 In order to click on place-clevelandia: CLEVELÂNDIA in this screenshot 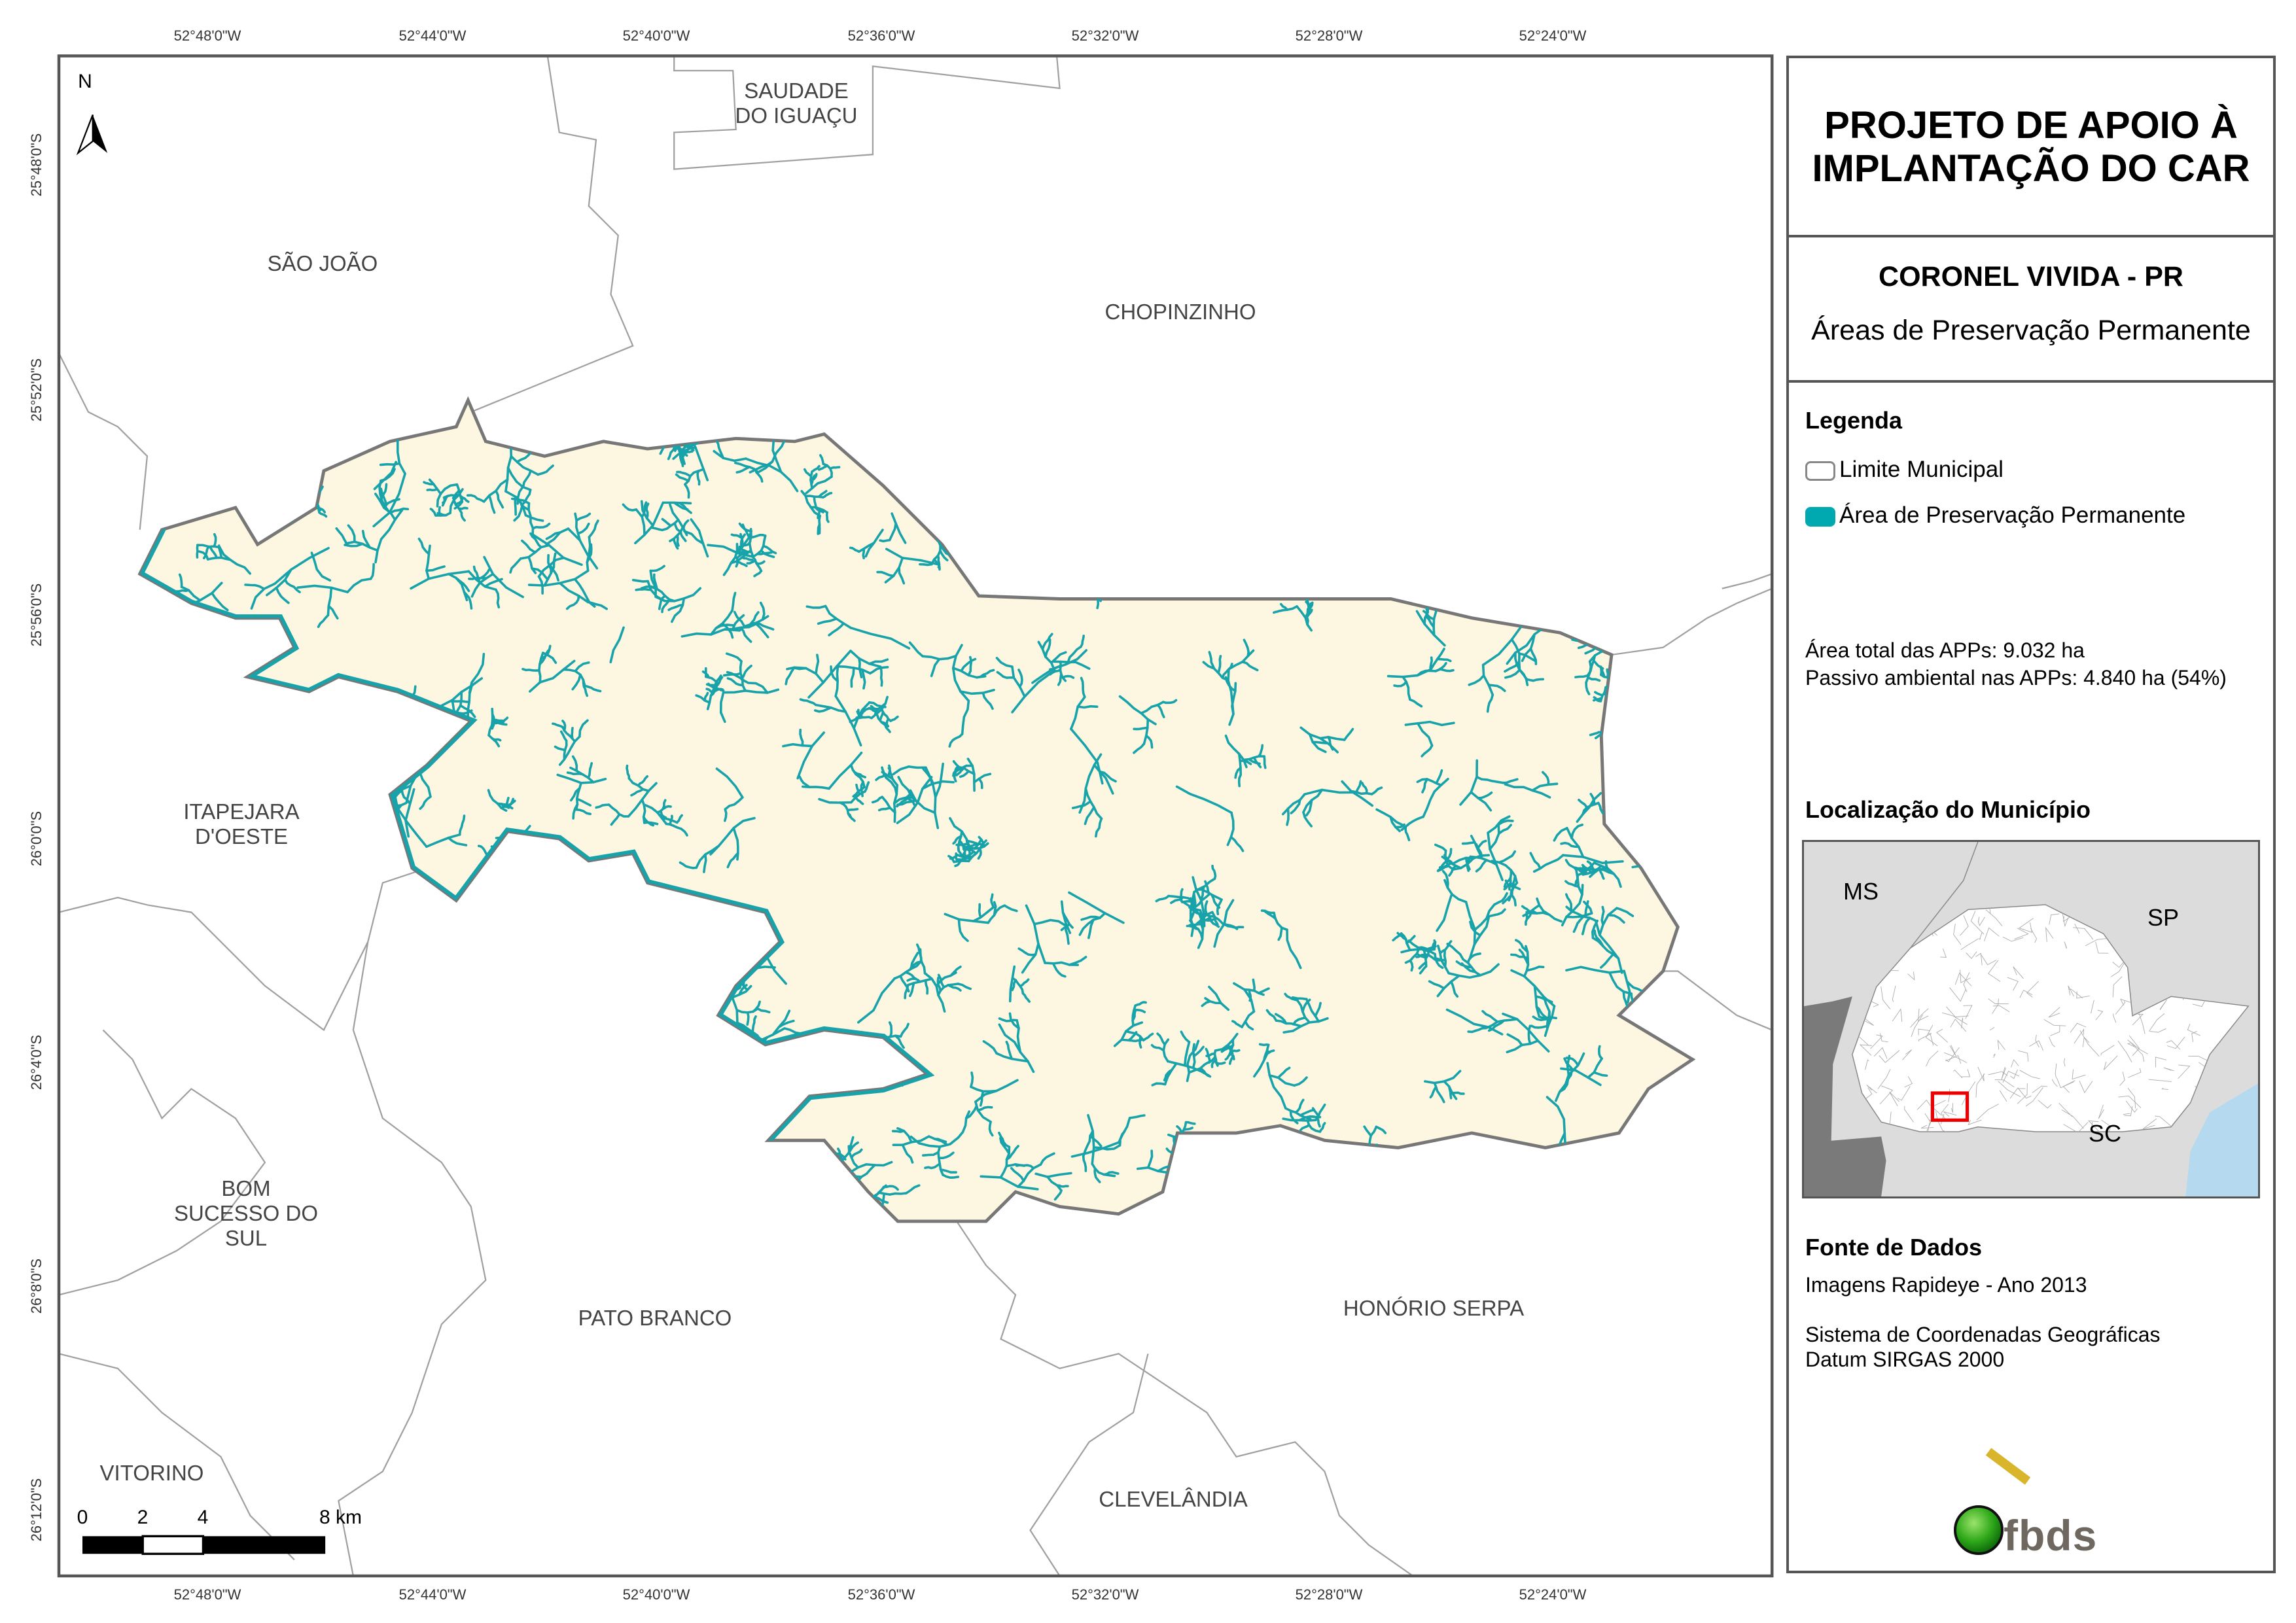, I will do `click(1173, 1499)`.